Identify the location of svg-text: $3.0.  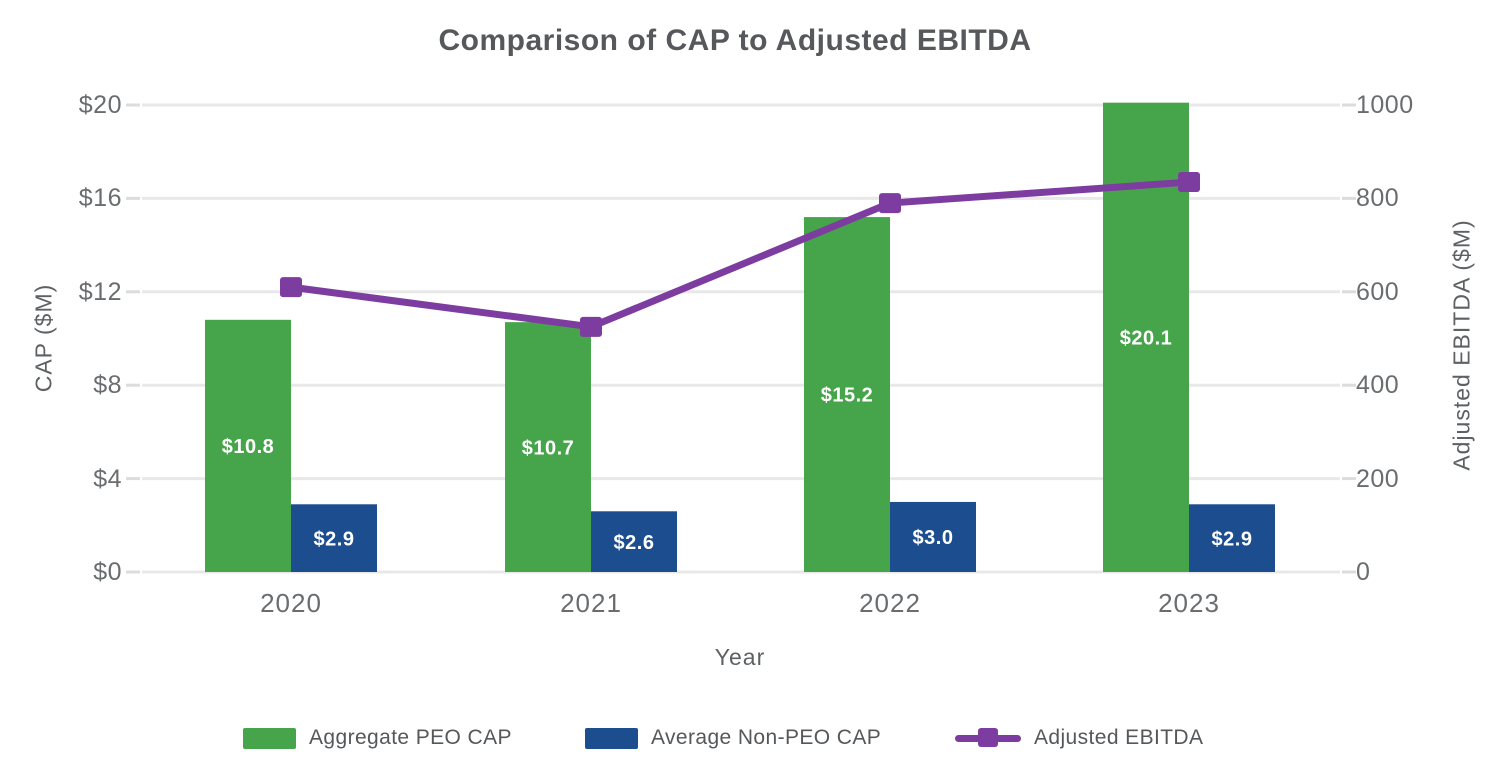
(933, 538).